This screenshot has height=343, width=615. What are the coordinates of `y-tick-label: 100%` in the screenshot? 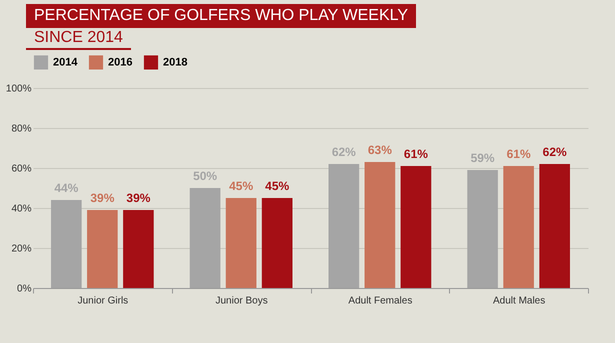 It's located at (19, 89).